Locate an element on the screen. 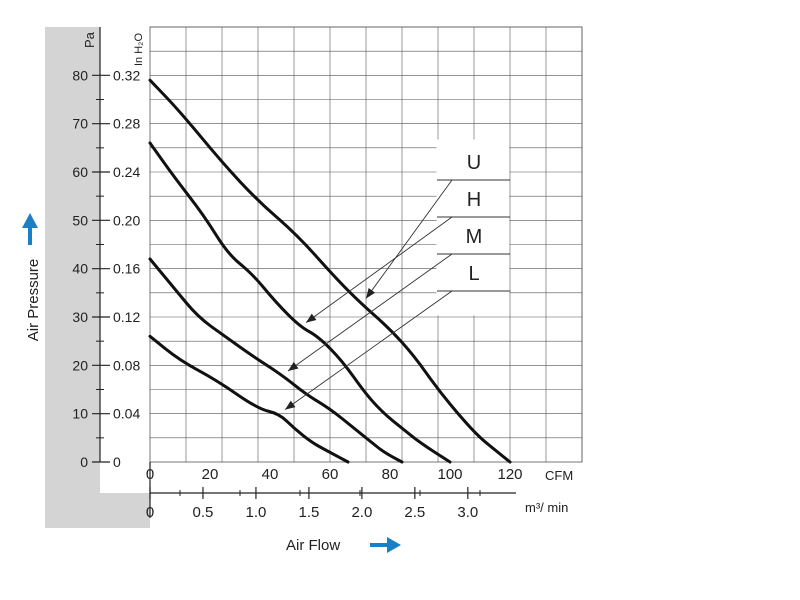 The image size is (800, 600). y-tick-label-pa: 40 is located at coordinates (80, 269).